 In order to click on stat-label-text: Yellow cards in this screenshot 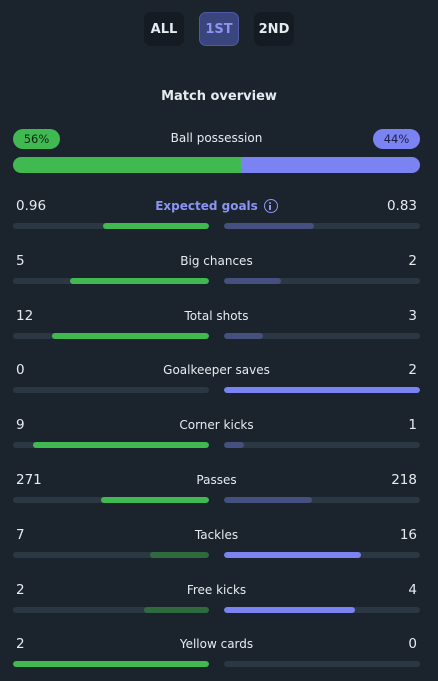, I will do `click(216, 644)`.